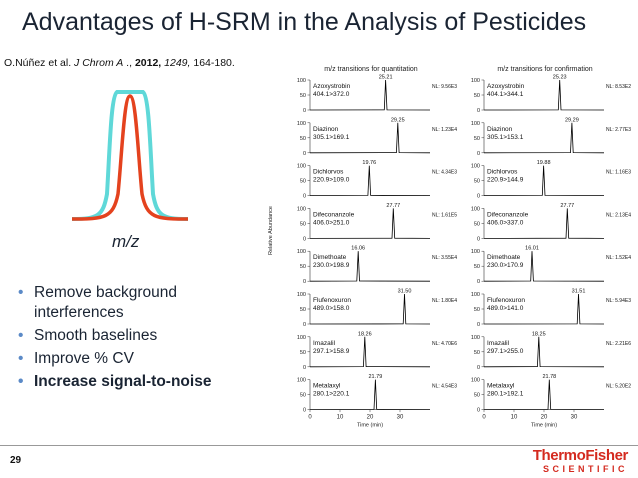 The image size is (638, 478). What do you see at coordinates (444, 258) in the screenshot?
I see `nl-label: NL: 3.55E4` at bounding box center [444, 258].